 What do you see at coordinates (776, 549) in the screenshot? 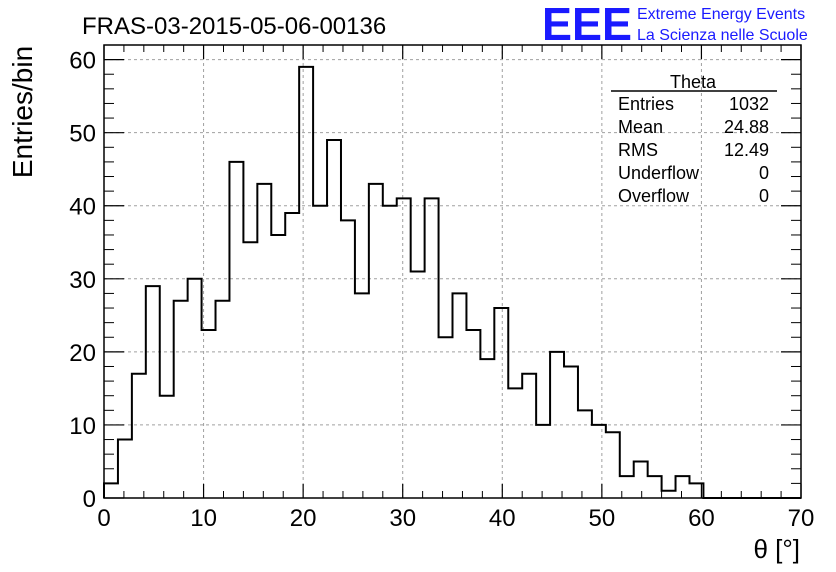
I see `x-axis-label: θ [°]` at bounding box center [776, 549].